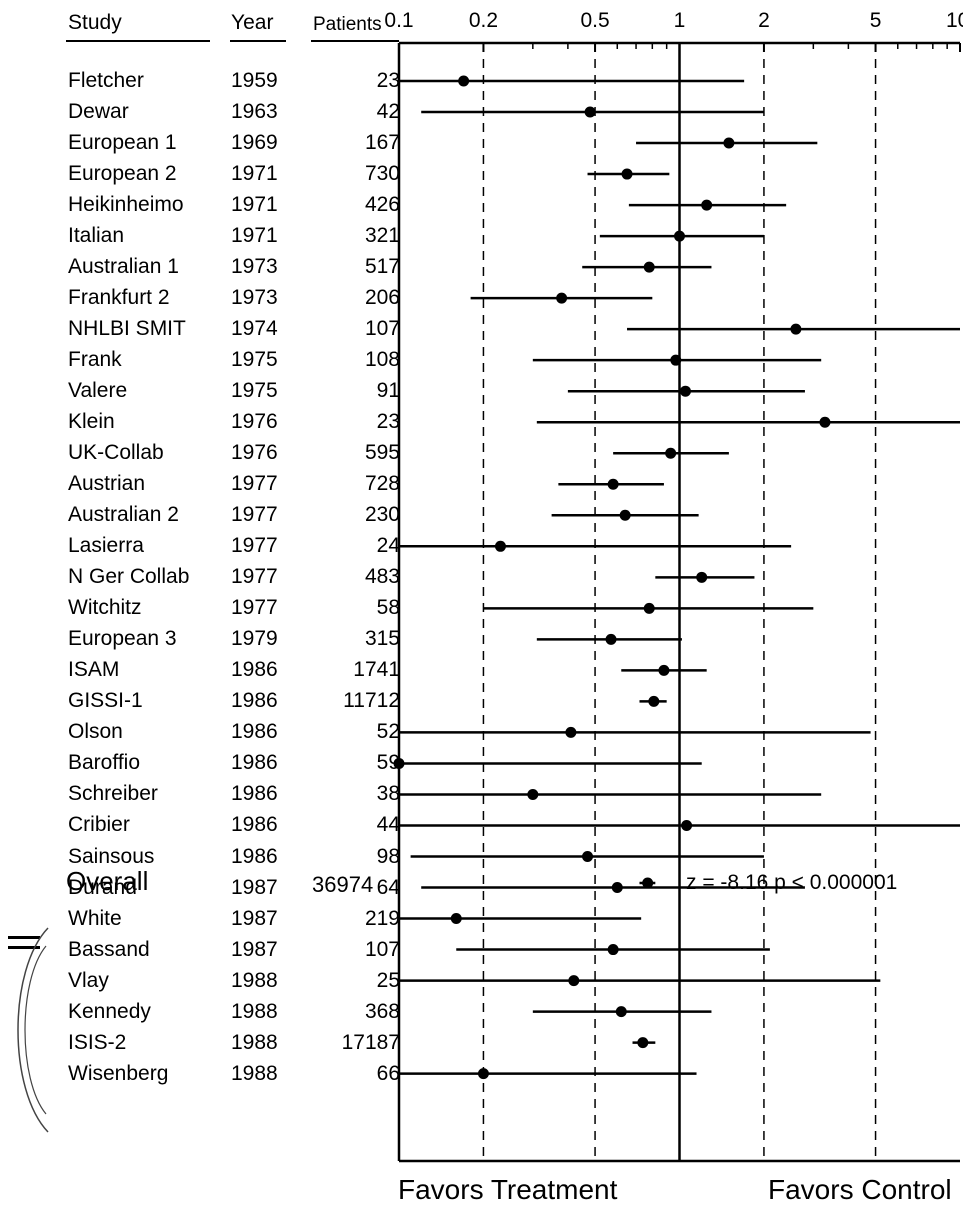 The image size is (963, 1214). Describe the element at coordinates (648, 883) in the screenshot. I see `overall-point-estimate` at that location.